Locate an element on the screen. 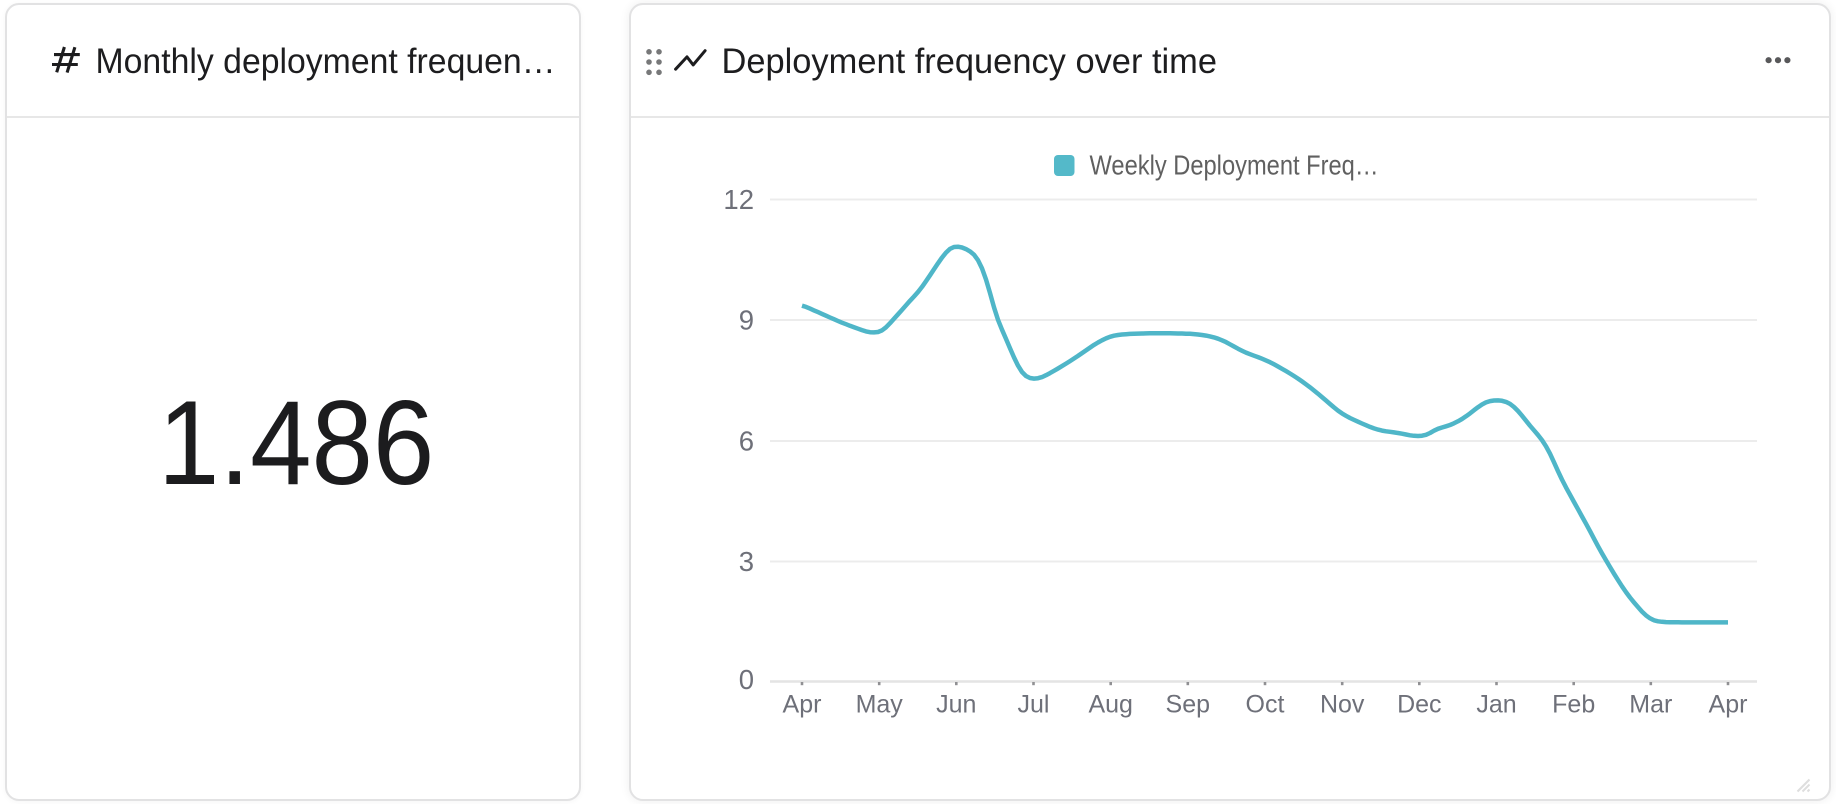 This screenshot has height=804, width=1836. svg-text: Feb is located at coordinates (1573, 704).